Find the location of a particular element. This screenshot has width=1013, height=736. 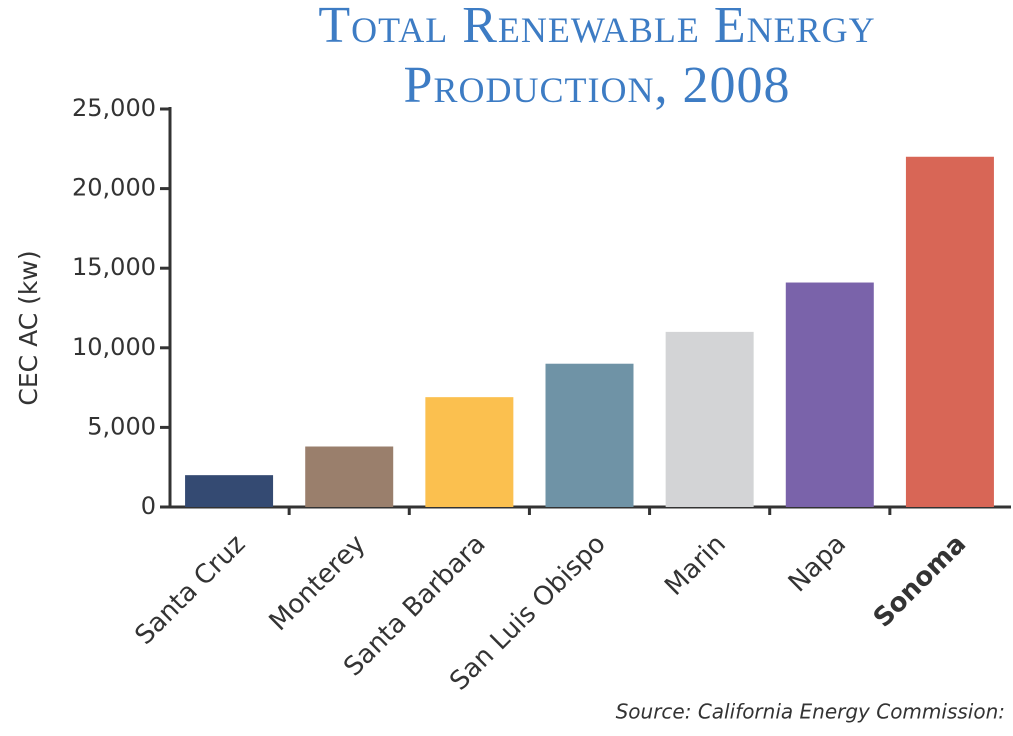

x-tick-label: Monterey is located at coordinates (318, 583).